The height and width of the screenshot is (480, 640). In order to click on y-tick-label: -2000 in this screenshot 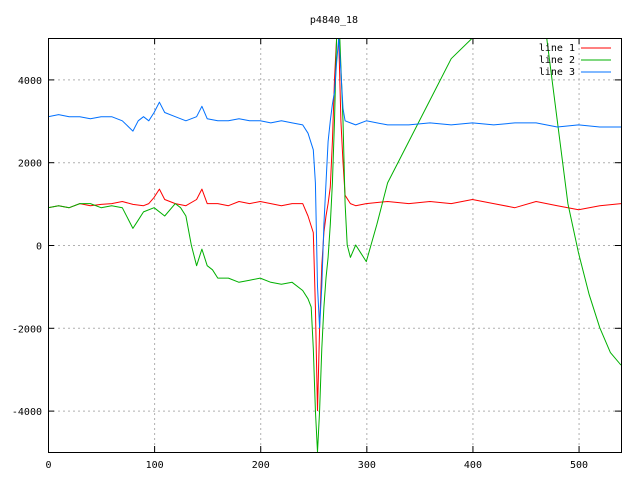, I will do `click(27, 329)`.